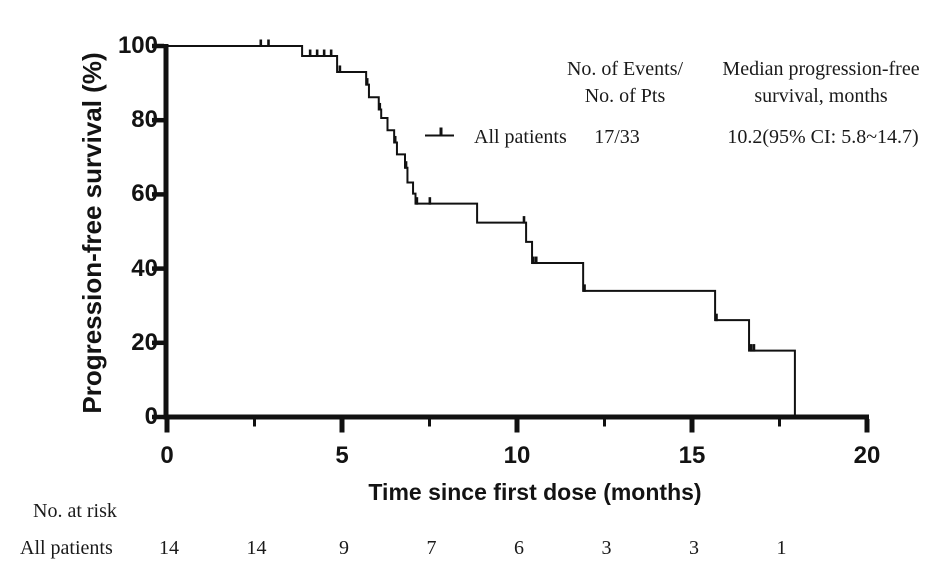 Image resolution: width=931 pixels, height=586 pixels. What do you see at coordinates (144, 342) in the screenshot?
I see `y-tick-label: 20` at bounding box center [144, 342].